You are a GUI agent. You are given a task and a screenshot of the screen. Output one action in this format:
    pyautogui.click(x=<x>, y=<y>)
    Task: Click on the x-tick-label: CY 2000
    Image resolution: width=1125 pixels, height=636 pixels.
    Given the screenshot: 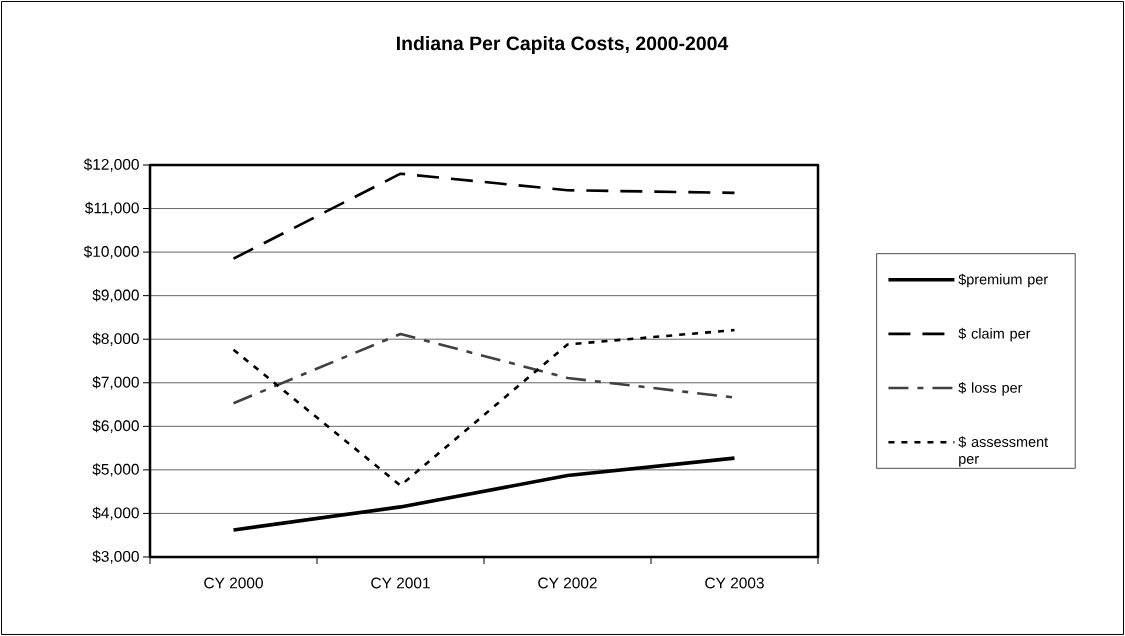 What is the action you would take?
    pyautogui.click(x=233, y=583)
    